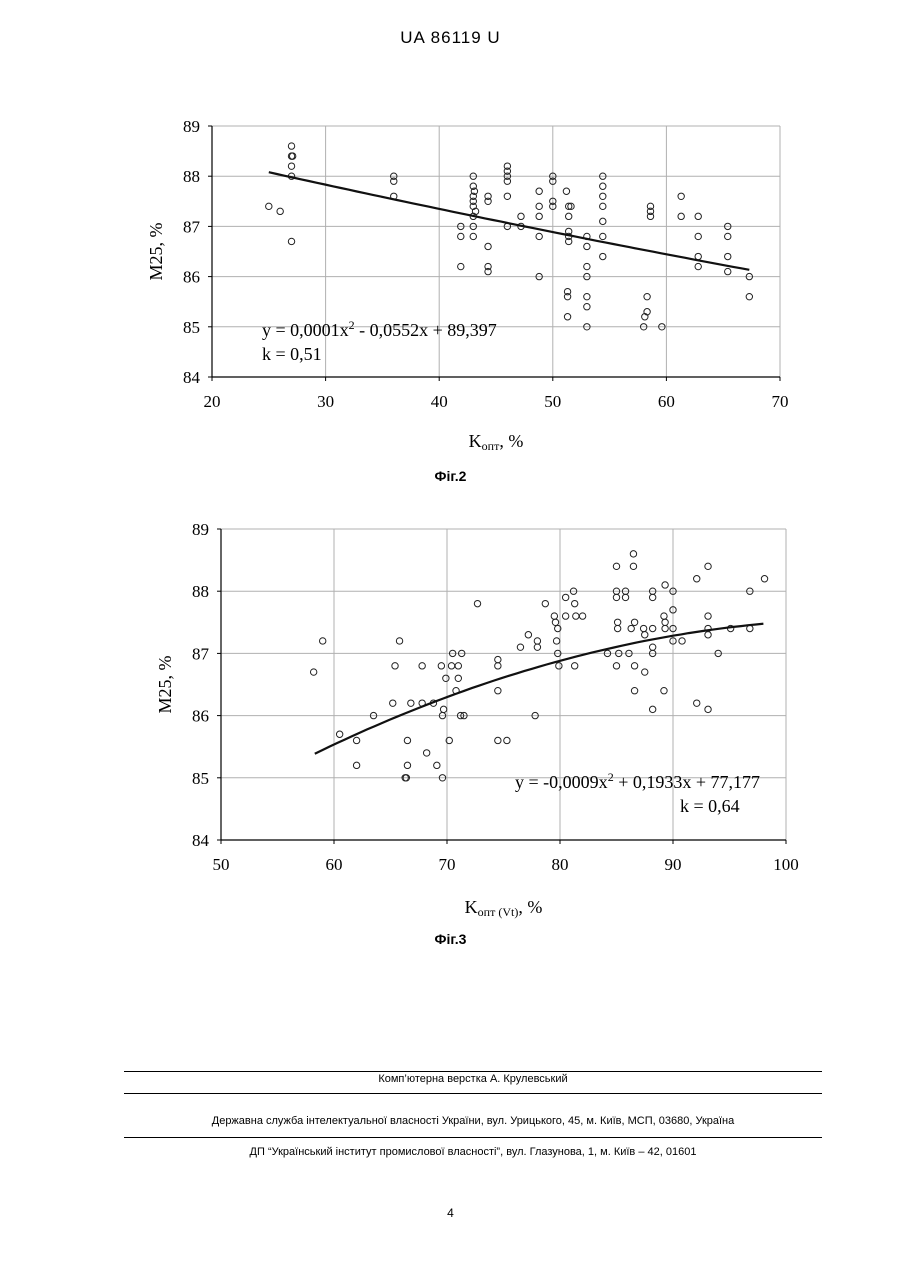 The image size is (901, 1273). What do you see at coordinates (450, 476) in the screenshot?
I see `figure-2-caption: Фіг.2` at bounding box center [450, 476].